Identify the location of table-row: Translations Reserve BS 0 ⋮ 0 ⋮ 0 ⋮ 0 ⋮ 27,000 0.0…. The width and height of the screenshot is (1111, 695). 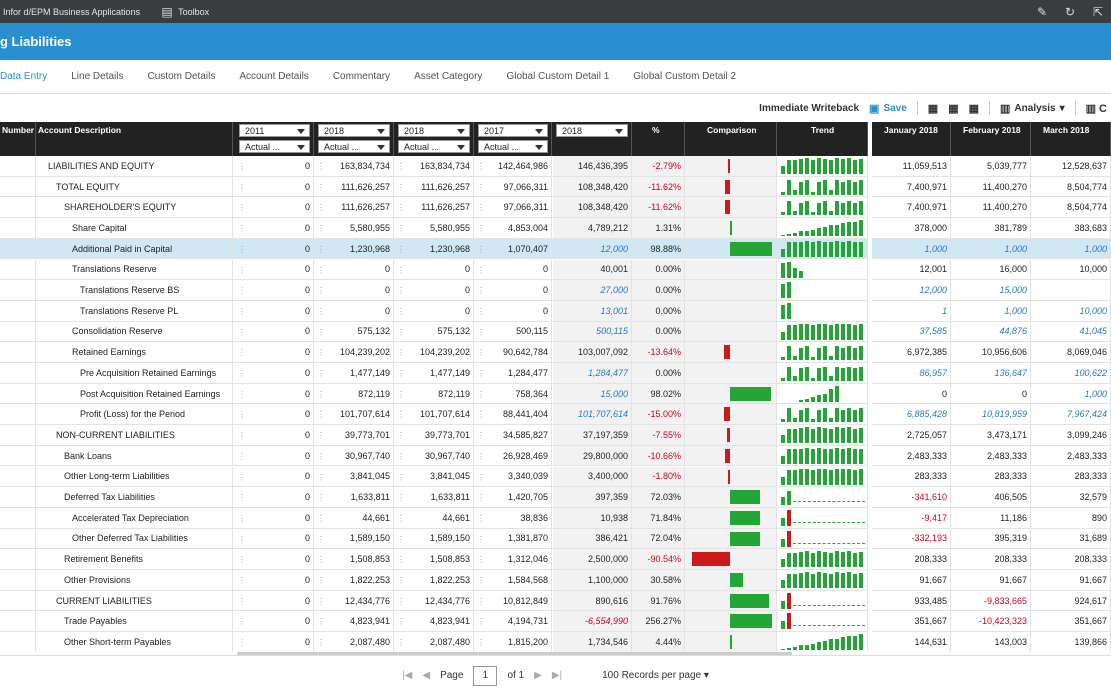
(555, 290).